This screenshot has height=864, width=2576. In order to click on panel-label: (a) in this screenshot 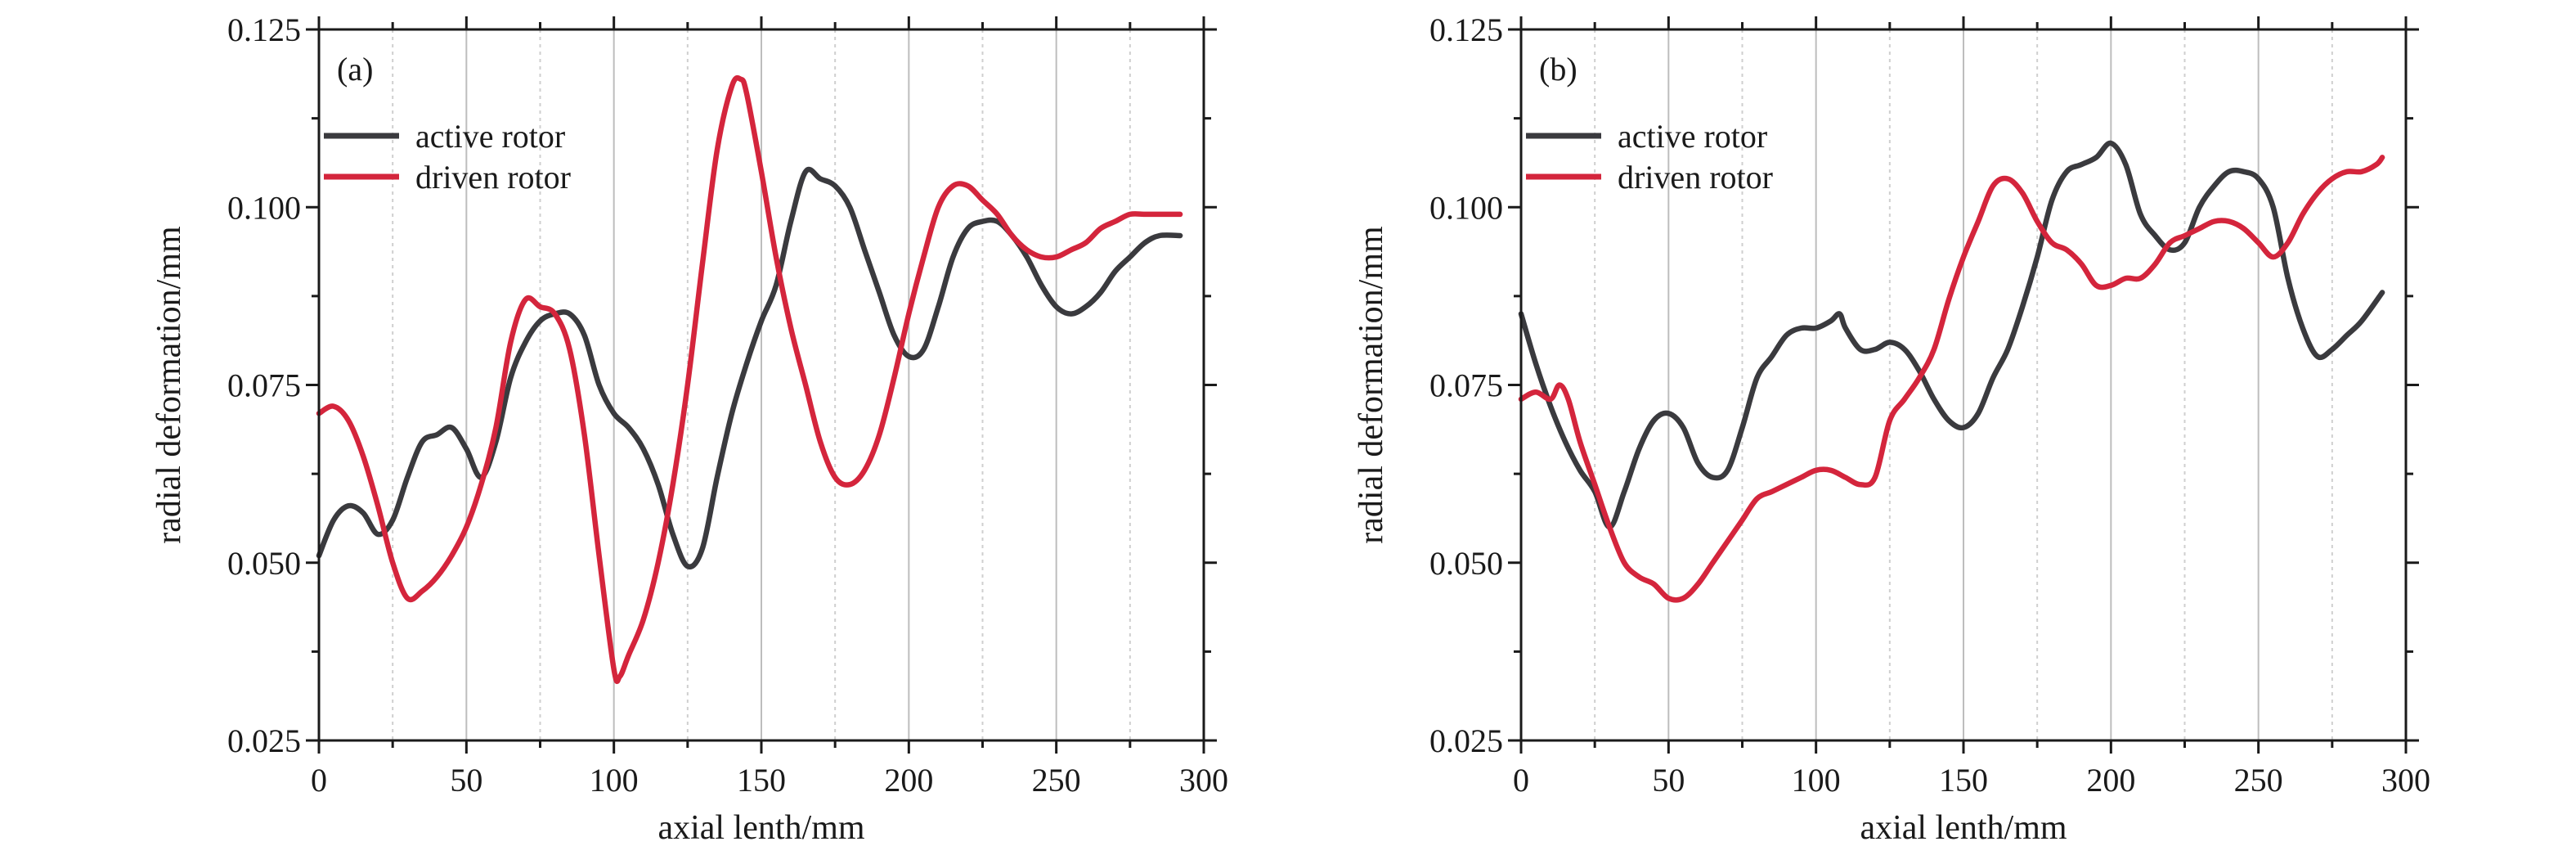, I will do `click(355, 70)`.